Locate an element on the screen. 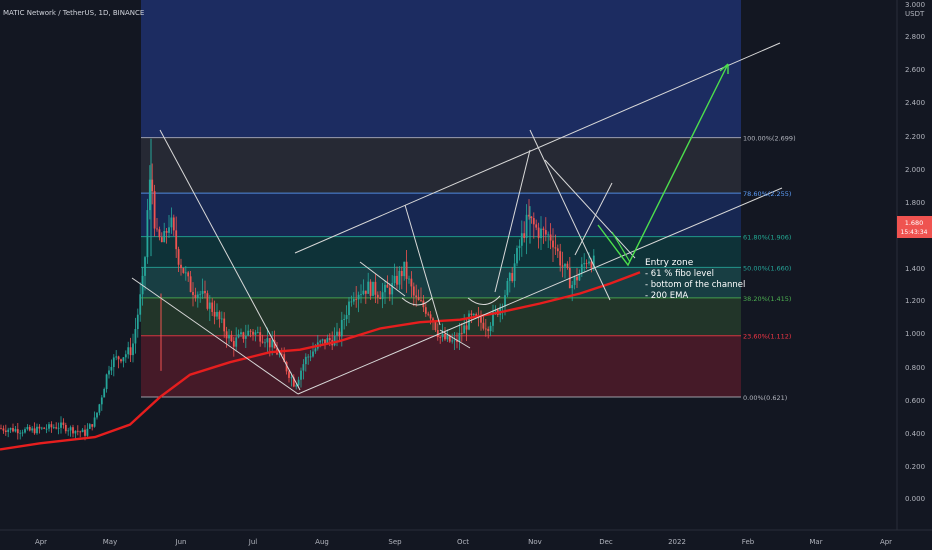 The width and height of the screenshot is (932, 550). y-tick-label: 1.800 is located at coordinates (915, 203).